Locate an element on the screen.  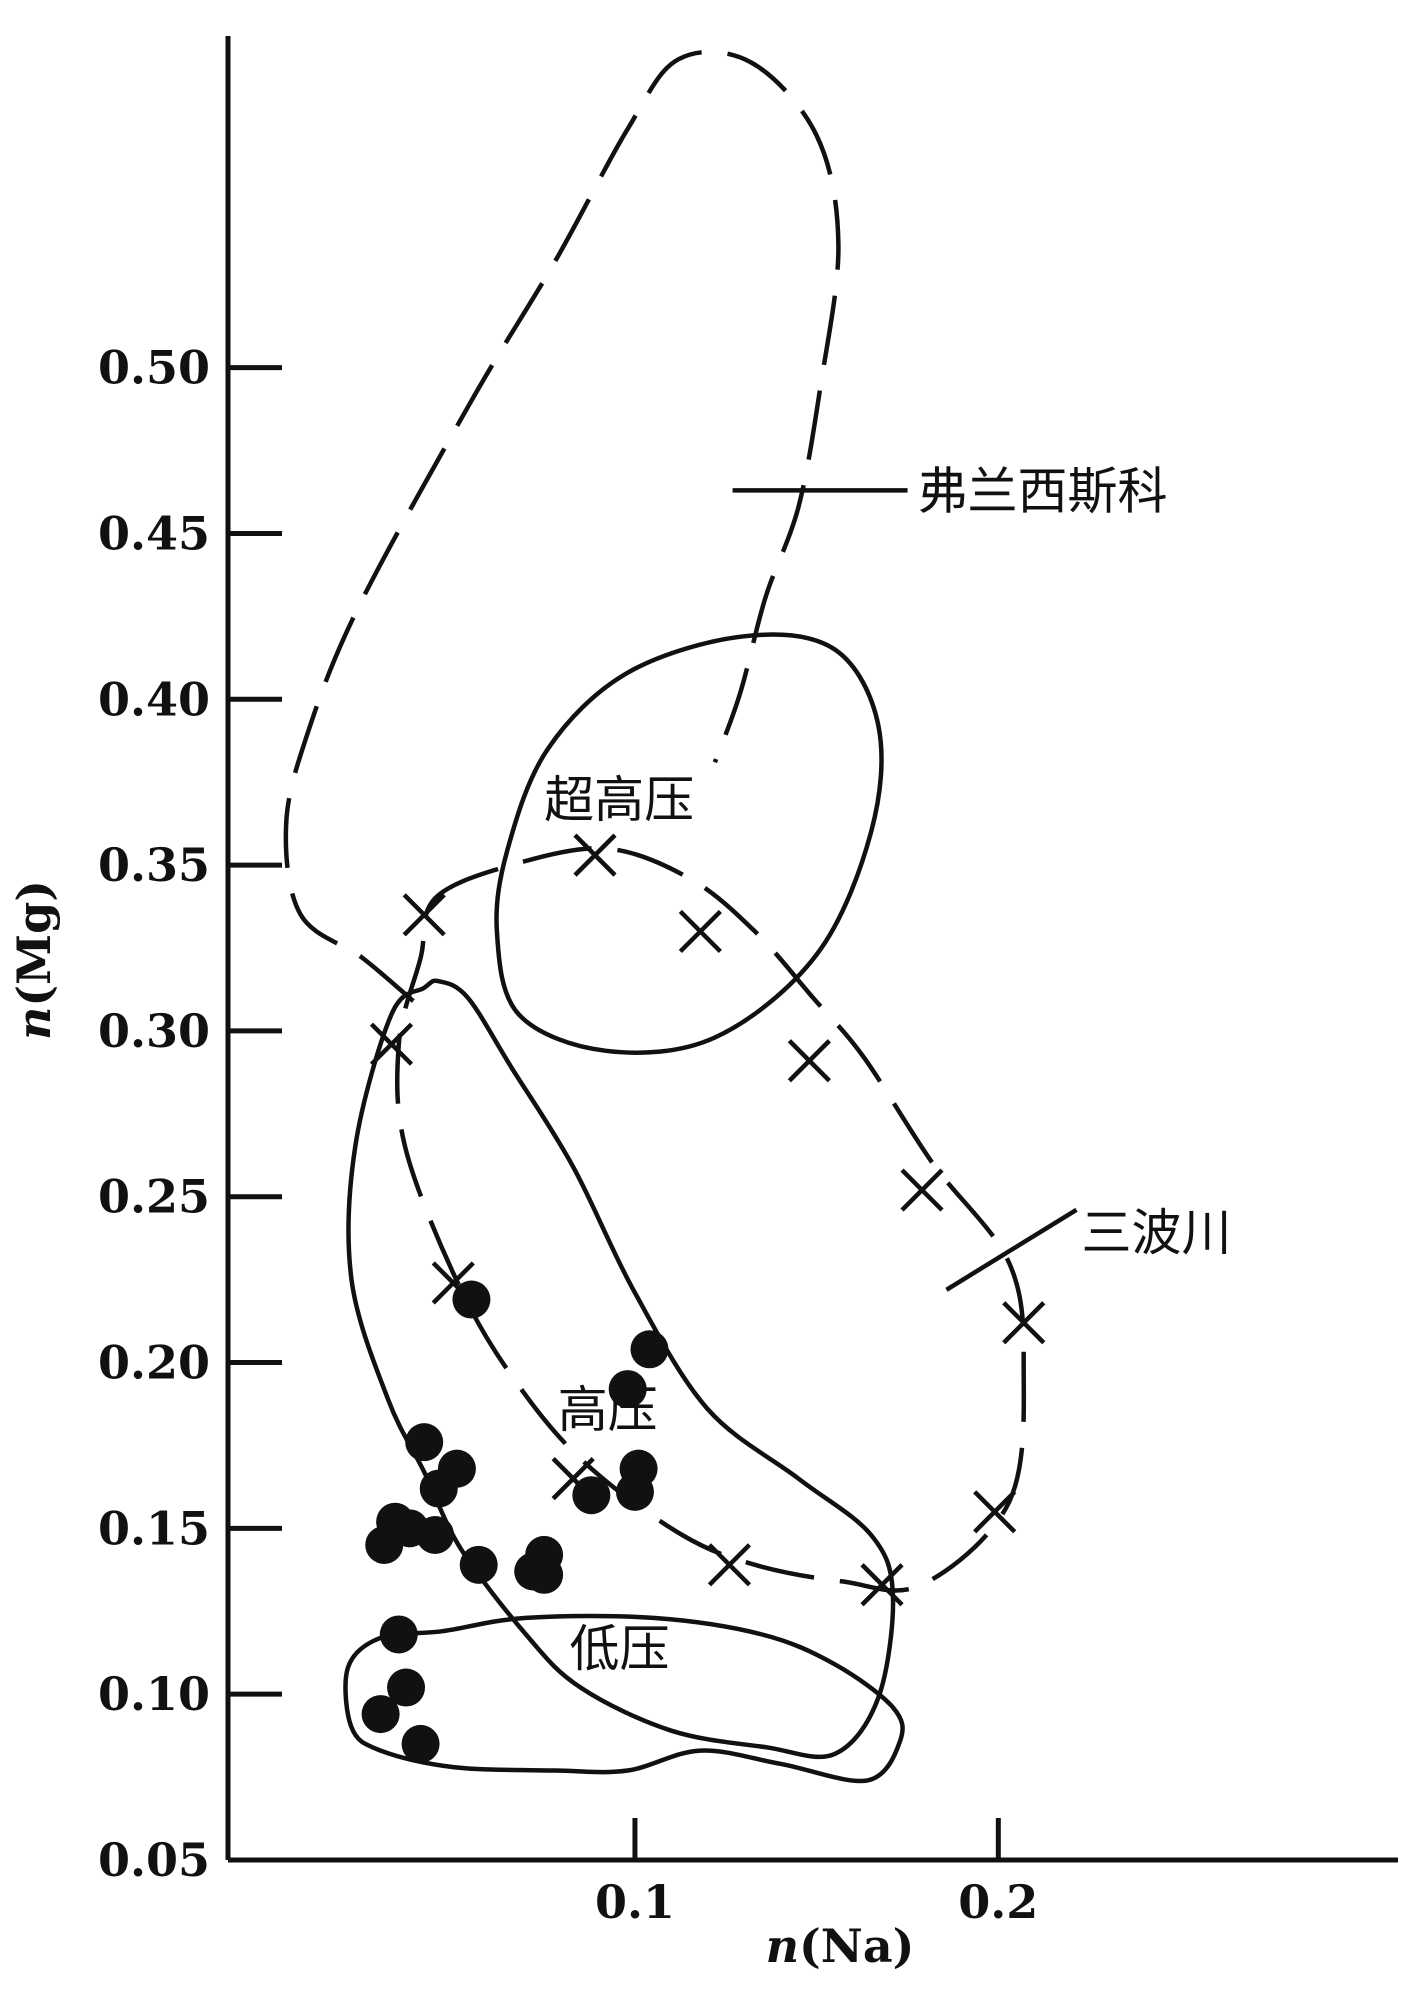
region-label-三波川: 三波川 is located at coordinates (1156, 1233).